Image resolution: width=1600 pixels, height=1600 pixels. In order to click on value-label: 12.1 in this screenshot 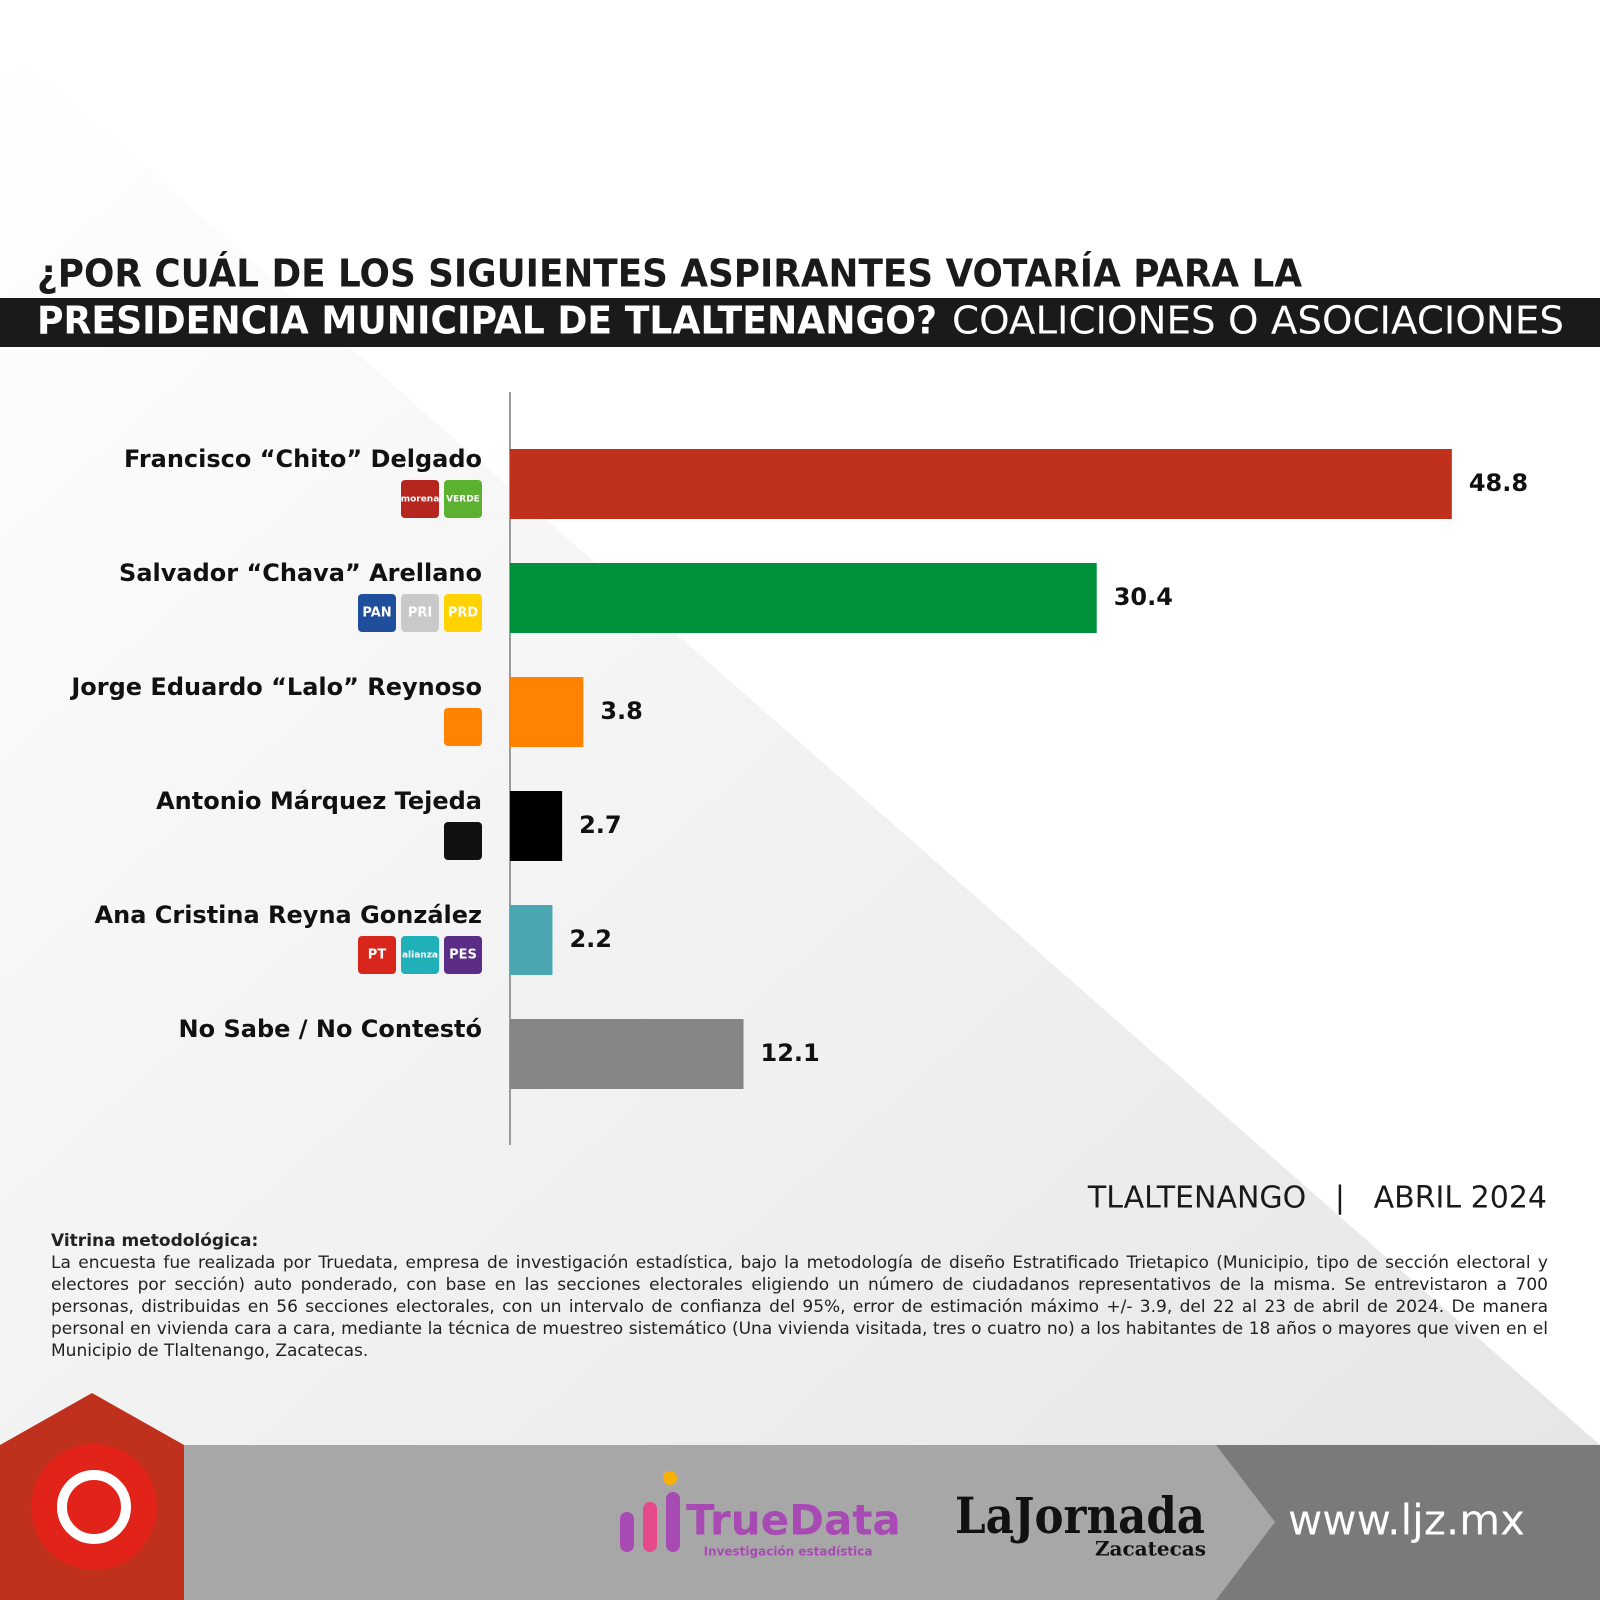, I will do `click(790, 1053)`.